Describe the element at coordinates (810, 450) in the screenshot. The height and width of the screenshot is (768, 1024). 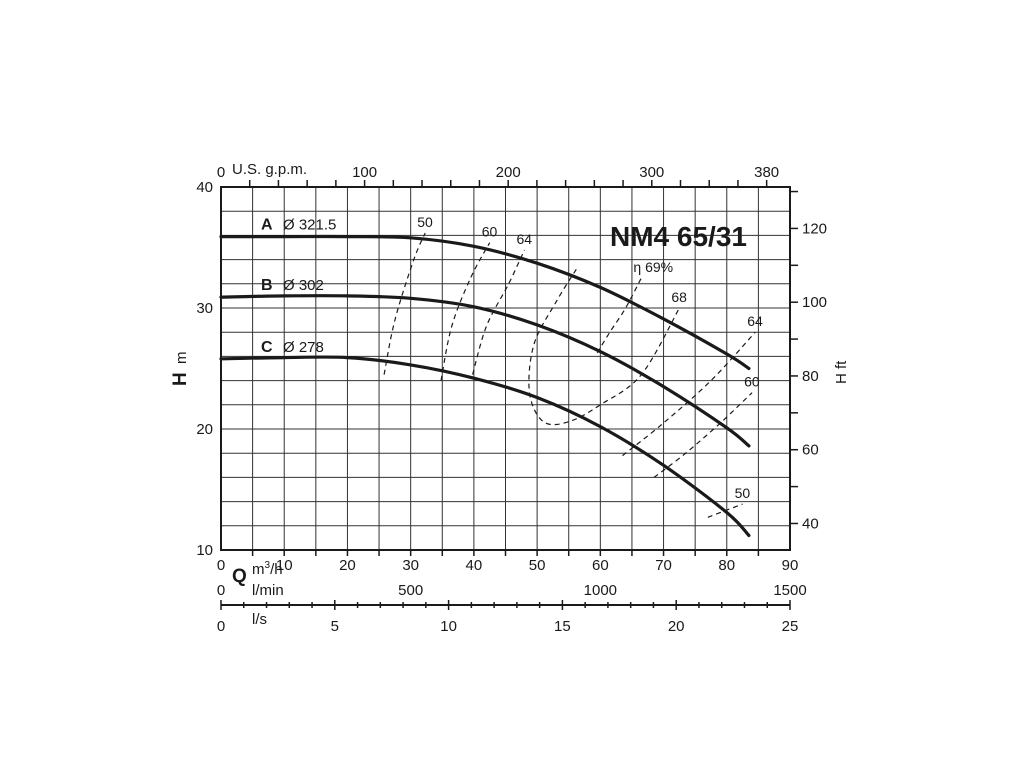
I see `right-tick-label: 60` at that location.